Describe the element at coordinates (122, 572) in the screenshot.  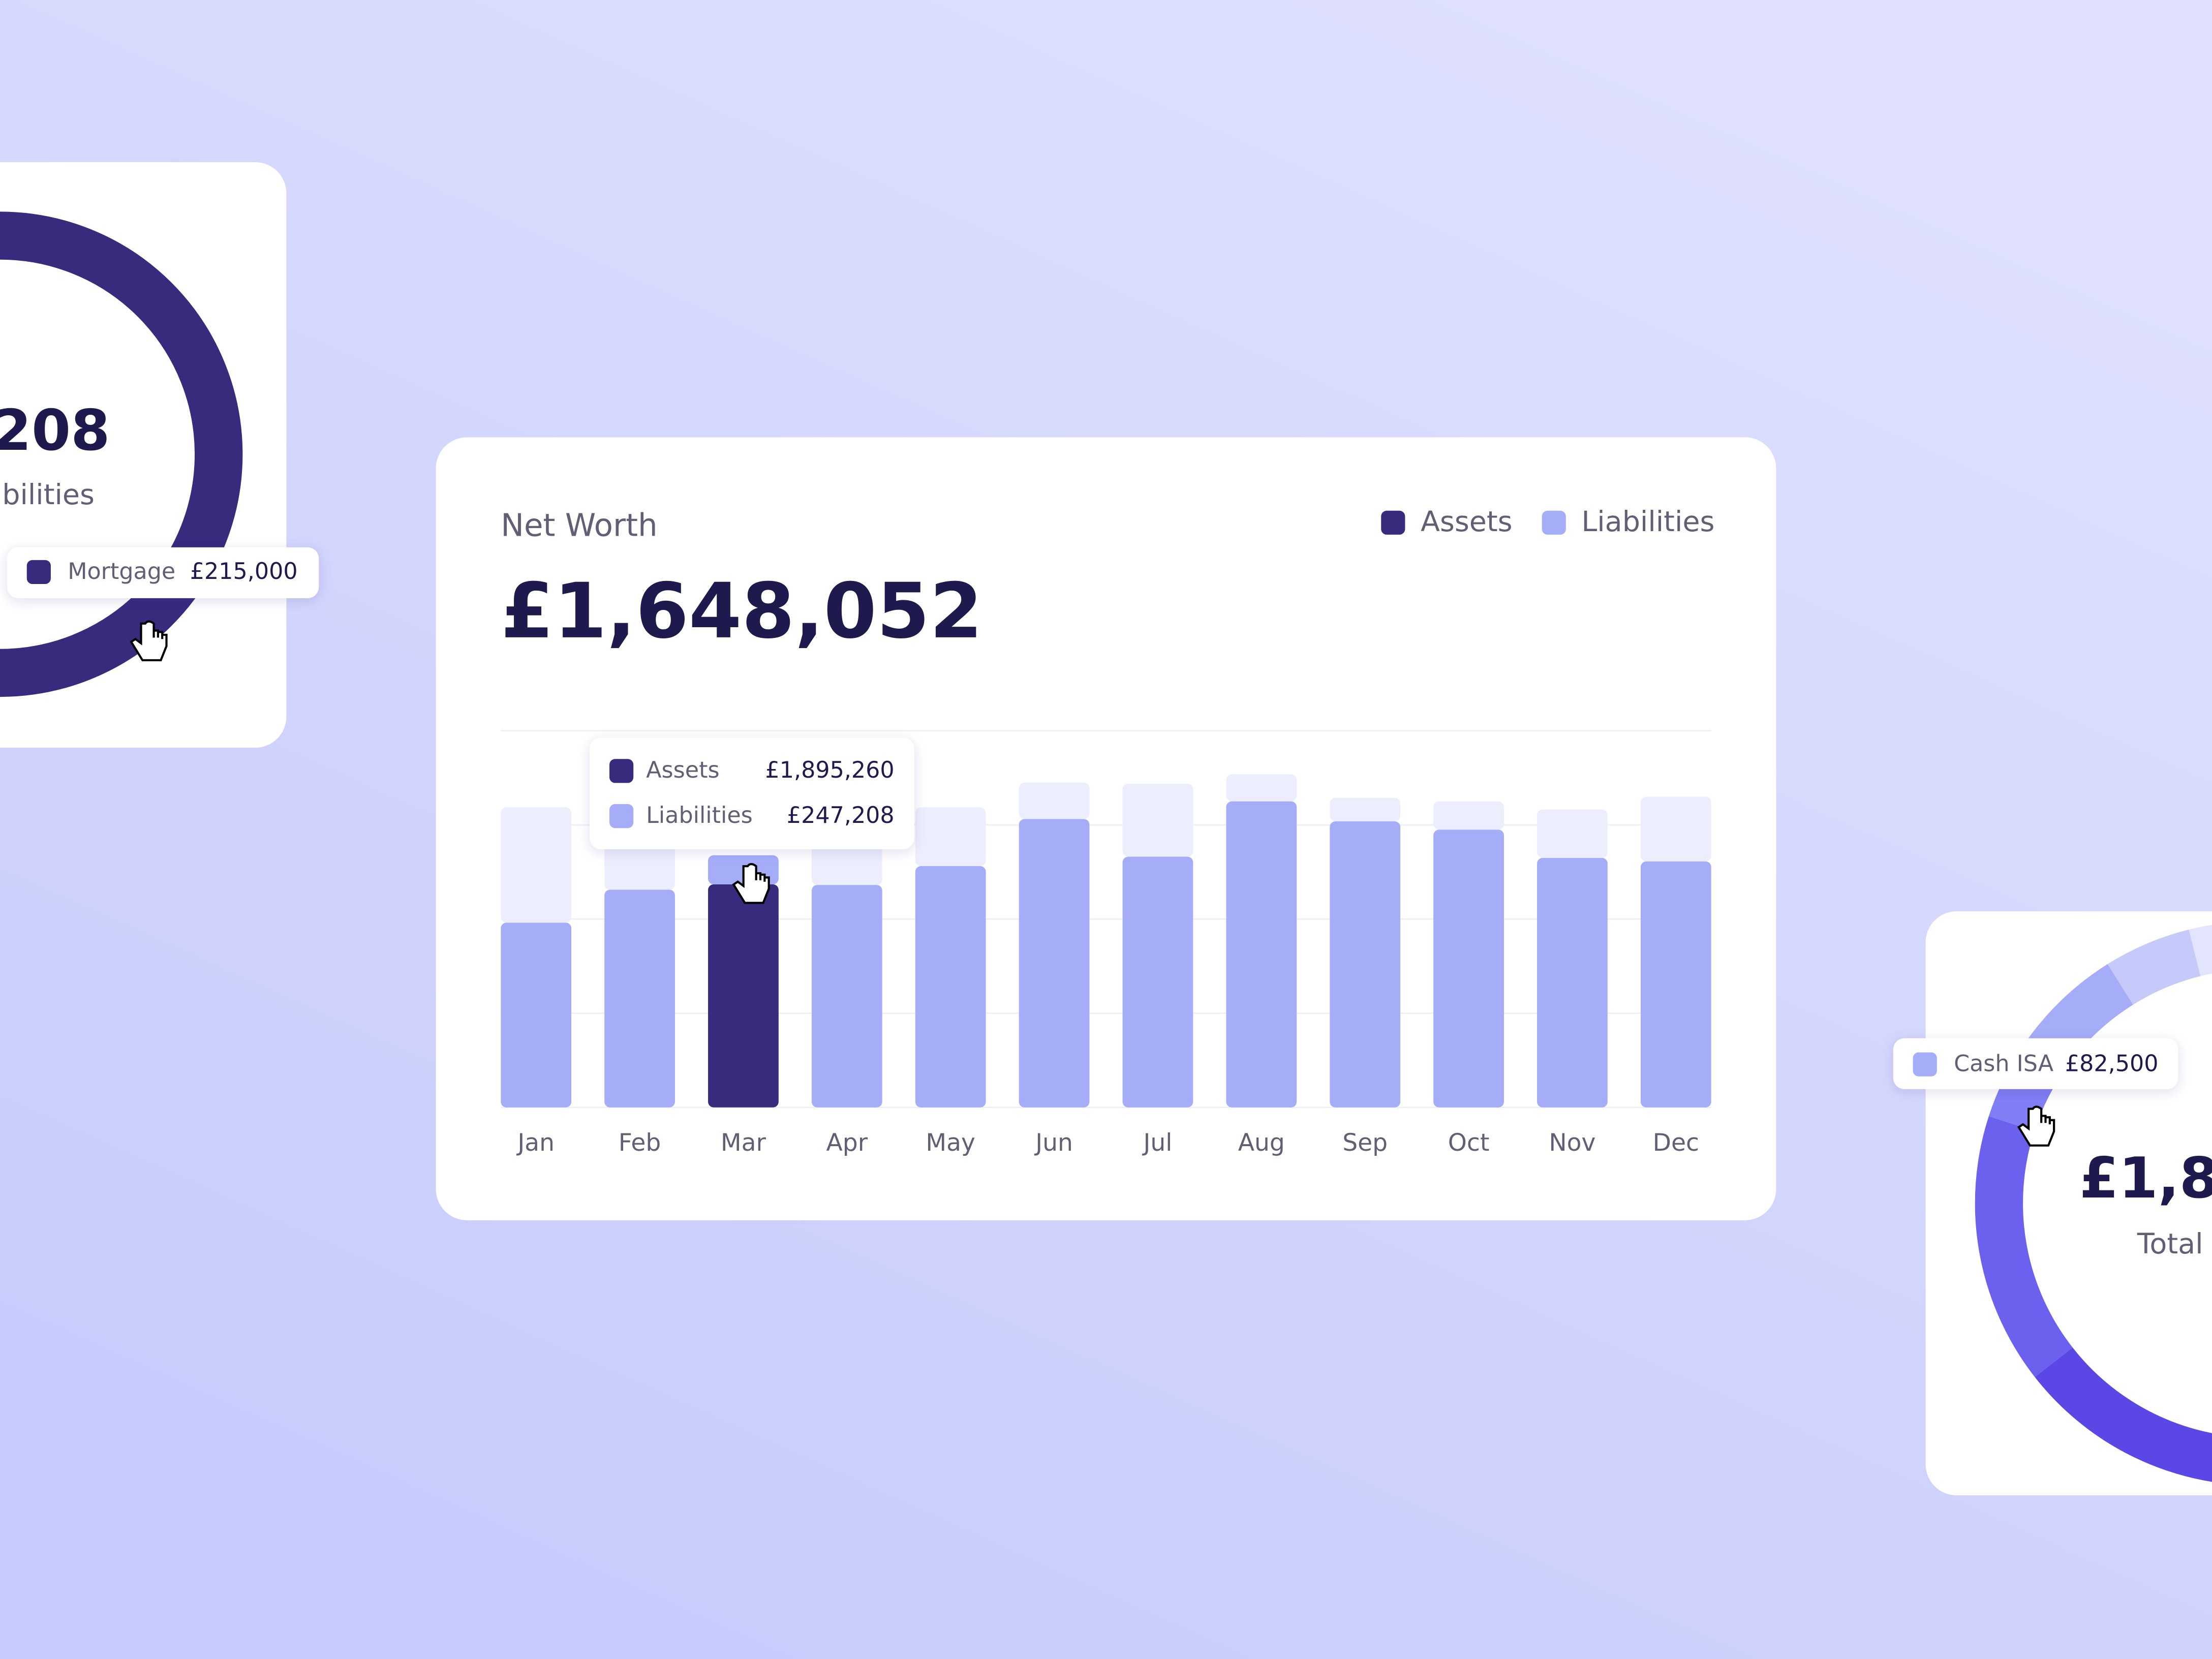
I see `tooltip-name: Mortgage` at that location.